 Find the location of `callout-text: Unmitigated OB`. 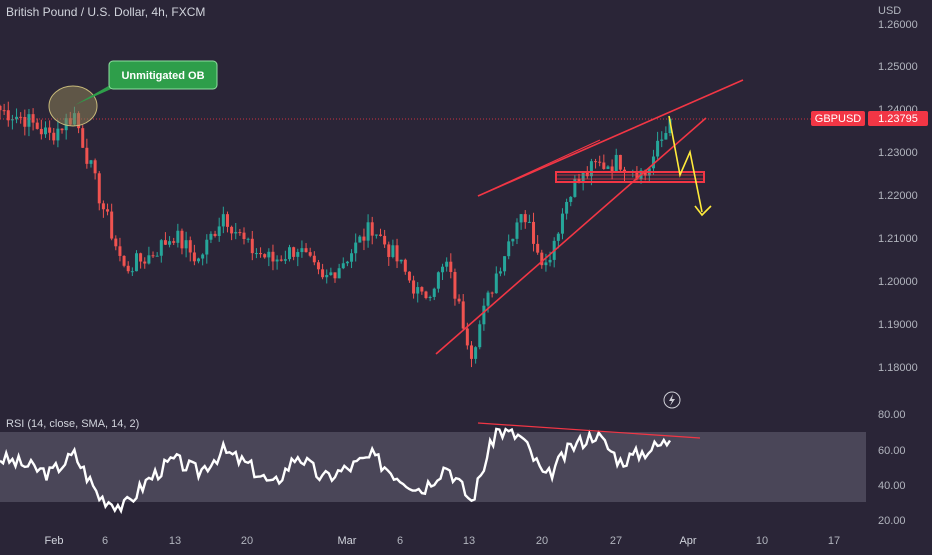

callout-text: Unmitigated OB is located at coordinates (162, 76).